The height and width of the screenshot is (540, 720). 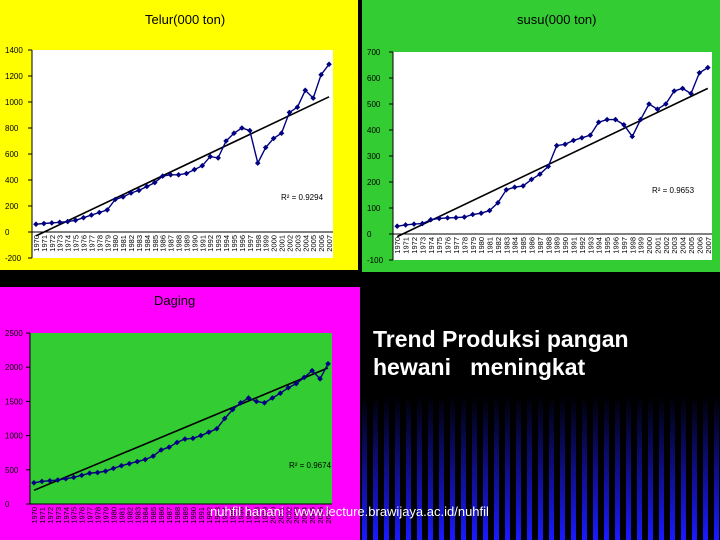 I want to click on x-tick-label: 1991, so click(x=202, y=243).